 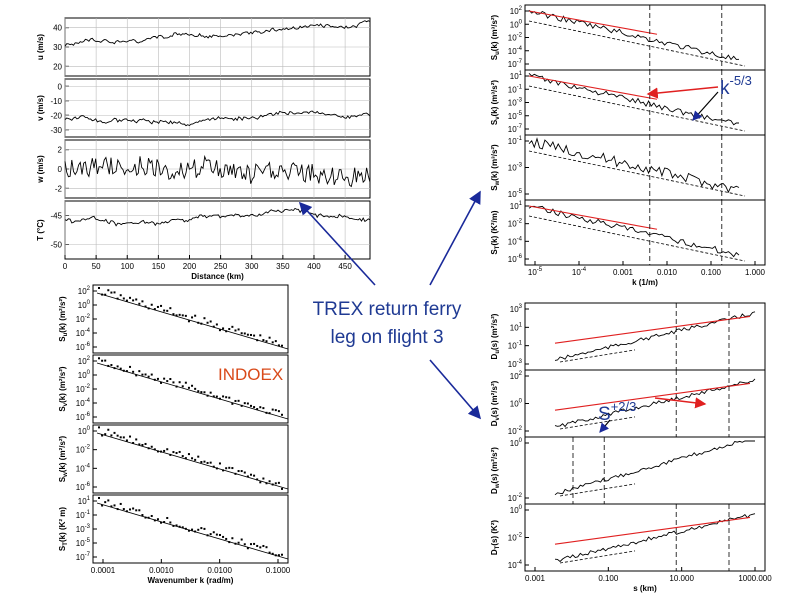 I want to click on indoex_spectra-panel-4: 101 10-1 10-3 10-5 10-7 ST(k) (K² m), so click(x=173, y=529).